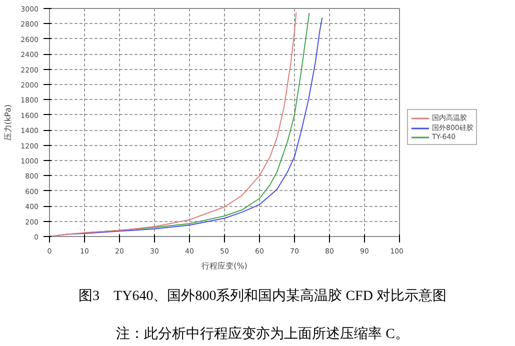  I want to click on caption: 图3 TY640、国外800系列和国内某高温胶 CFD 对比示意图, so click(262, 296).